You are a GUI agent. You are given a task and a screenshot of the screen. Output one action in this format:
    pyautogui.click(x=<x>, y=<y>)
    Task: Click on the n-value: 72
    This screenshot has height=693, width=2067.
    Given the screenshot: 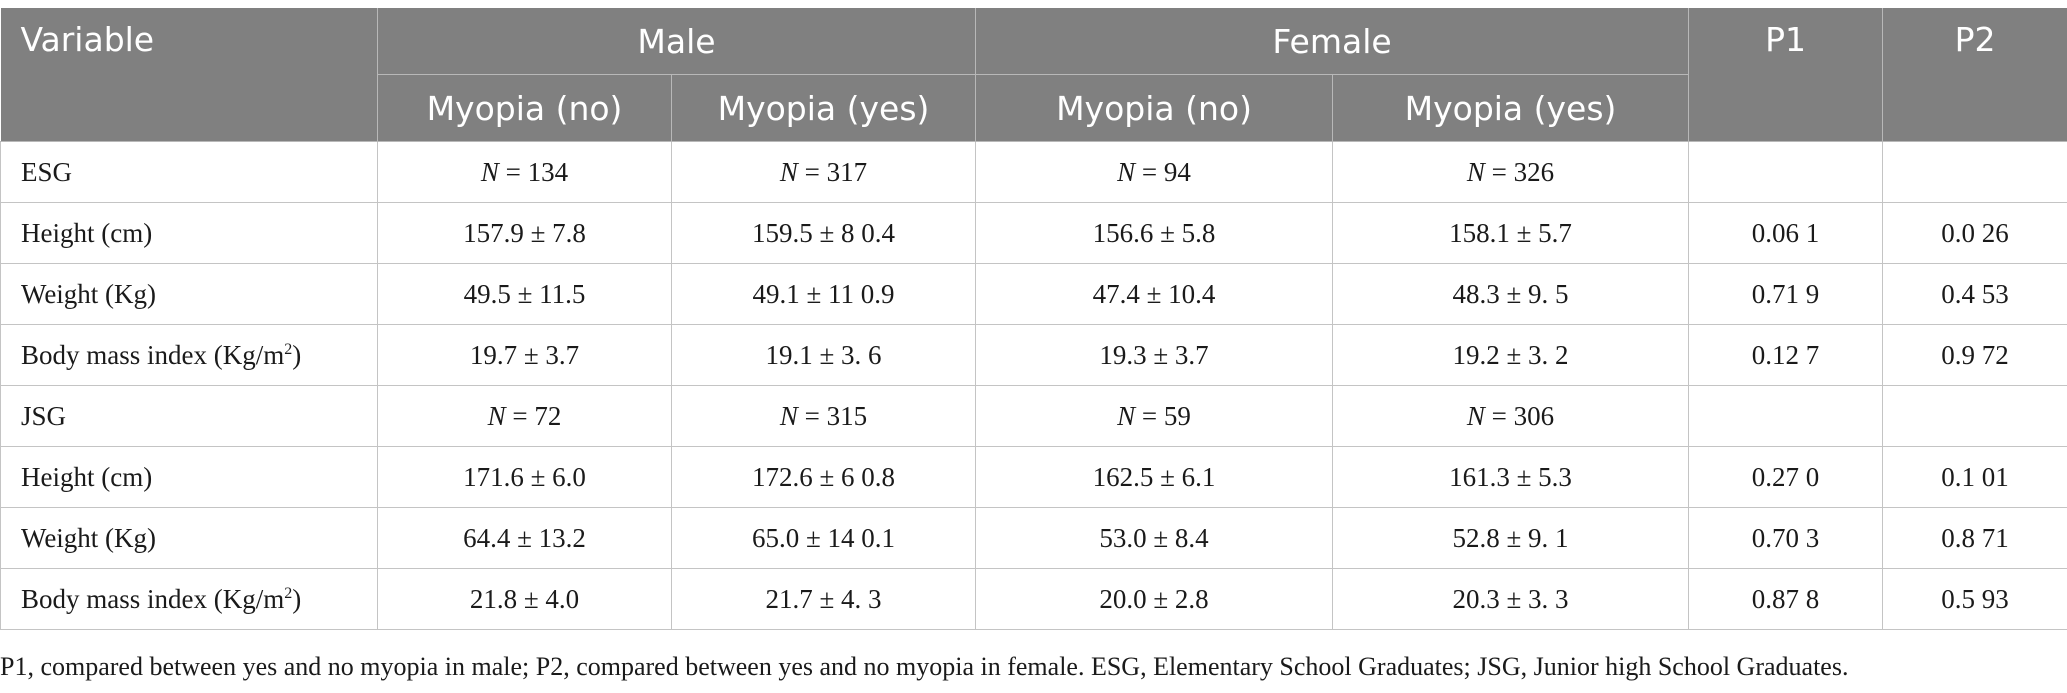 What is the action you would take?
    pyautogui.click(x=548, y=415)
    